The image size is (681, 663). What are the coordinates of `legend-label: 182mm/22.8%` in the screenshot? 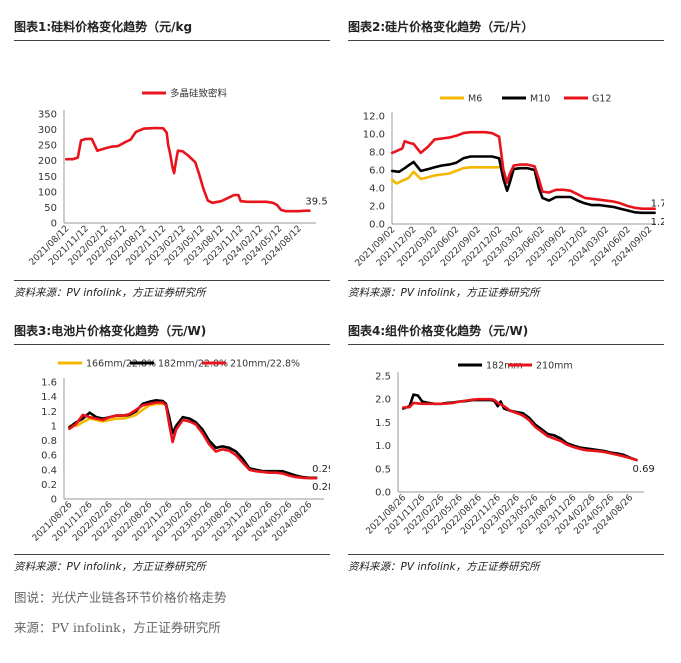 It's located at (193, 364).